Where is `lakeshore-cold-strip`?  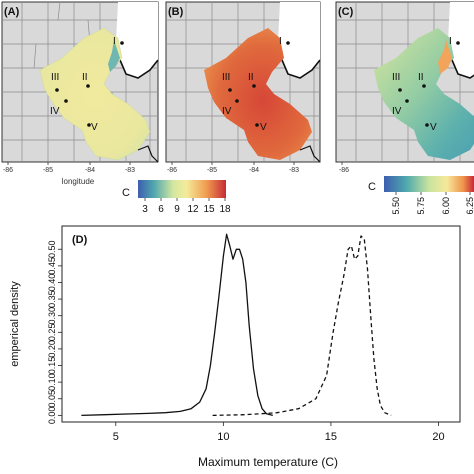
lakeshore-cold-strip is located at coordinates (114, 56).